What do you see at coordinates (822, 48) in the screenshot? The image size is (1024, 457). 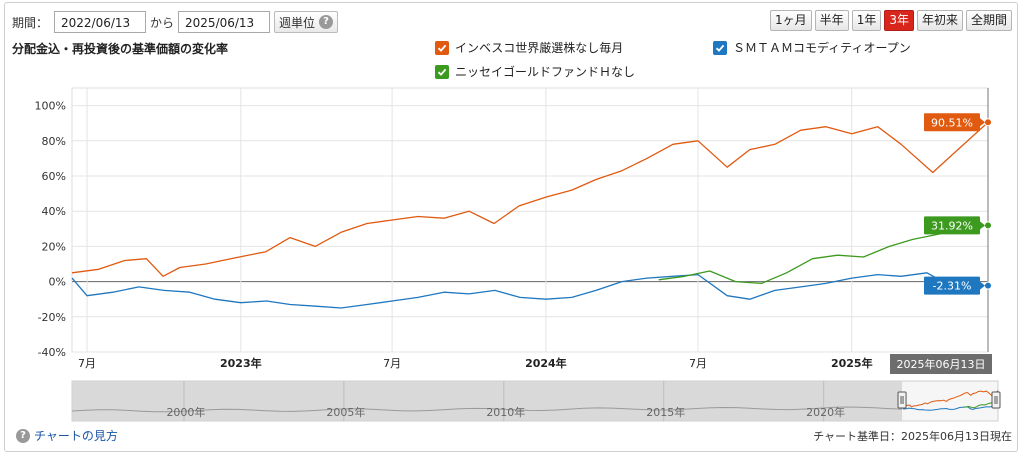 I see `legend-label: ＳＭＴＡＭコモディティオープン` at bounding box center [822, 48].